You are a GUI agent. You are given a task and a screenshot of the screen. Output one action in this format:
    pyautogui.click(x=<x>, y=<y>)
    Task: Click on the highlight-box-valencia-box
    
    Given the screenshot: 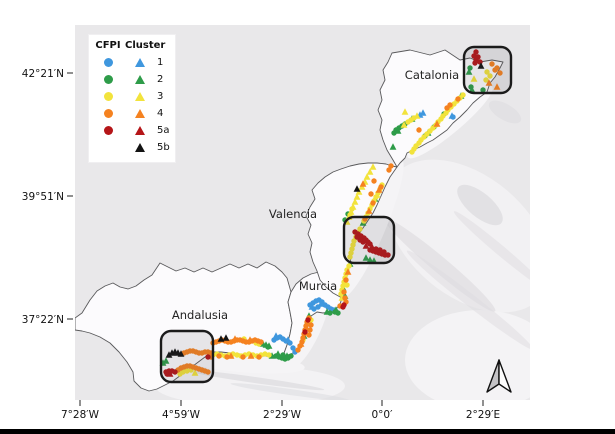 What is the action you would take?
    pyautogui.click(x=369, y=240)
    